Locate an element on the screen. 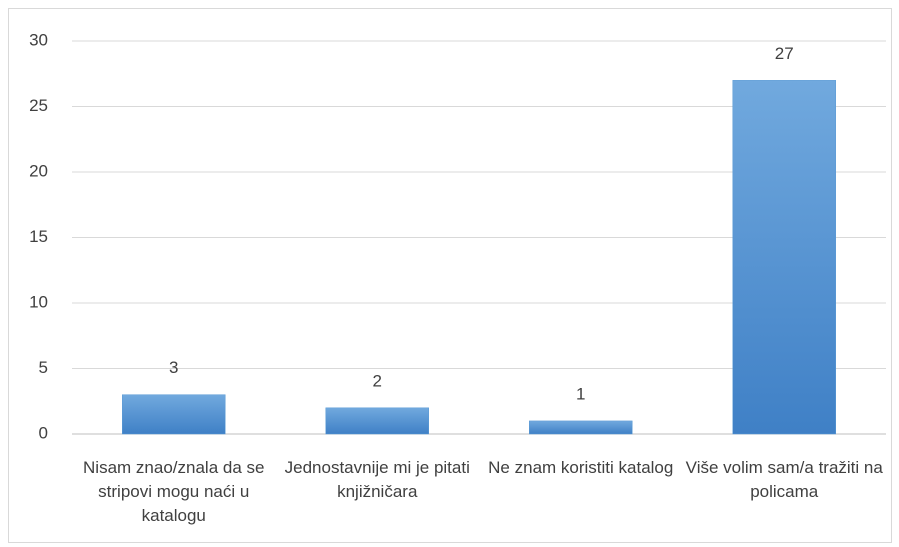 The height and width of the screenshot is (547, 899). data-label: 1 is located at coordinates (580, 393).